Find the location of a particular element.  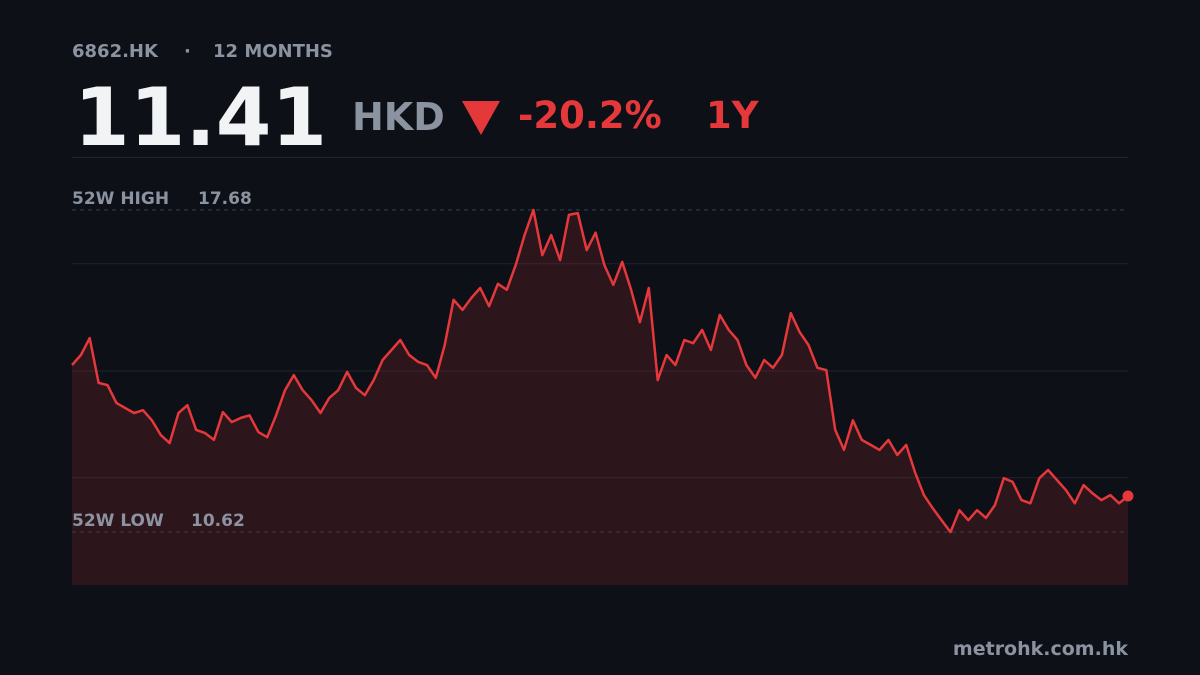

symbol: 6862.HK is located at coordinates (115, 51).